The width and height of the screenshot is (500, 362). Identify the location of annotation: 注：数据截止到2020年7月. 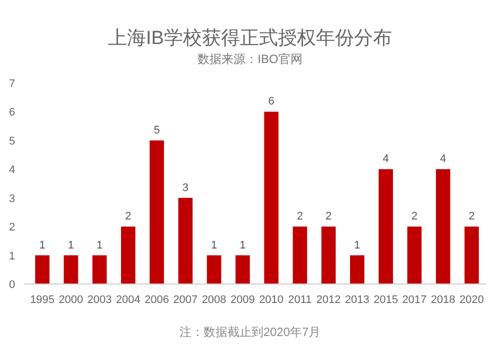
(250, 332).